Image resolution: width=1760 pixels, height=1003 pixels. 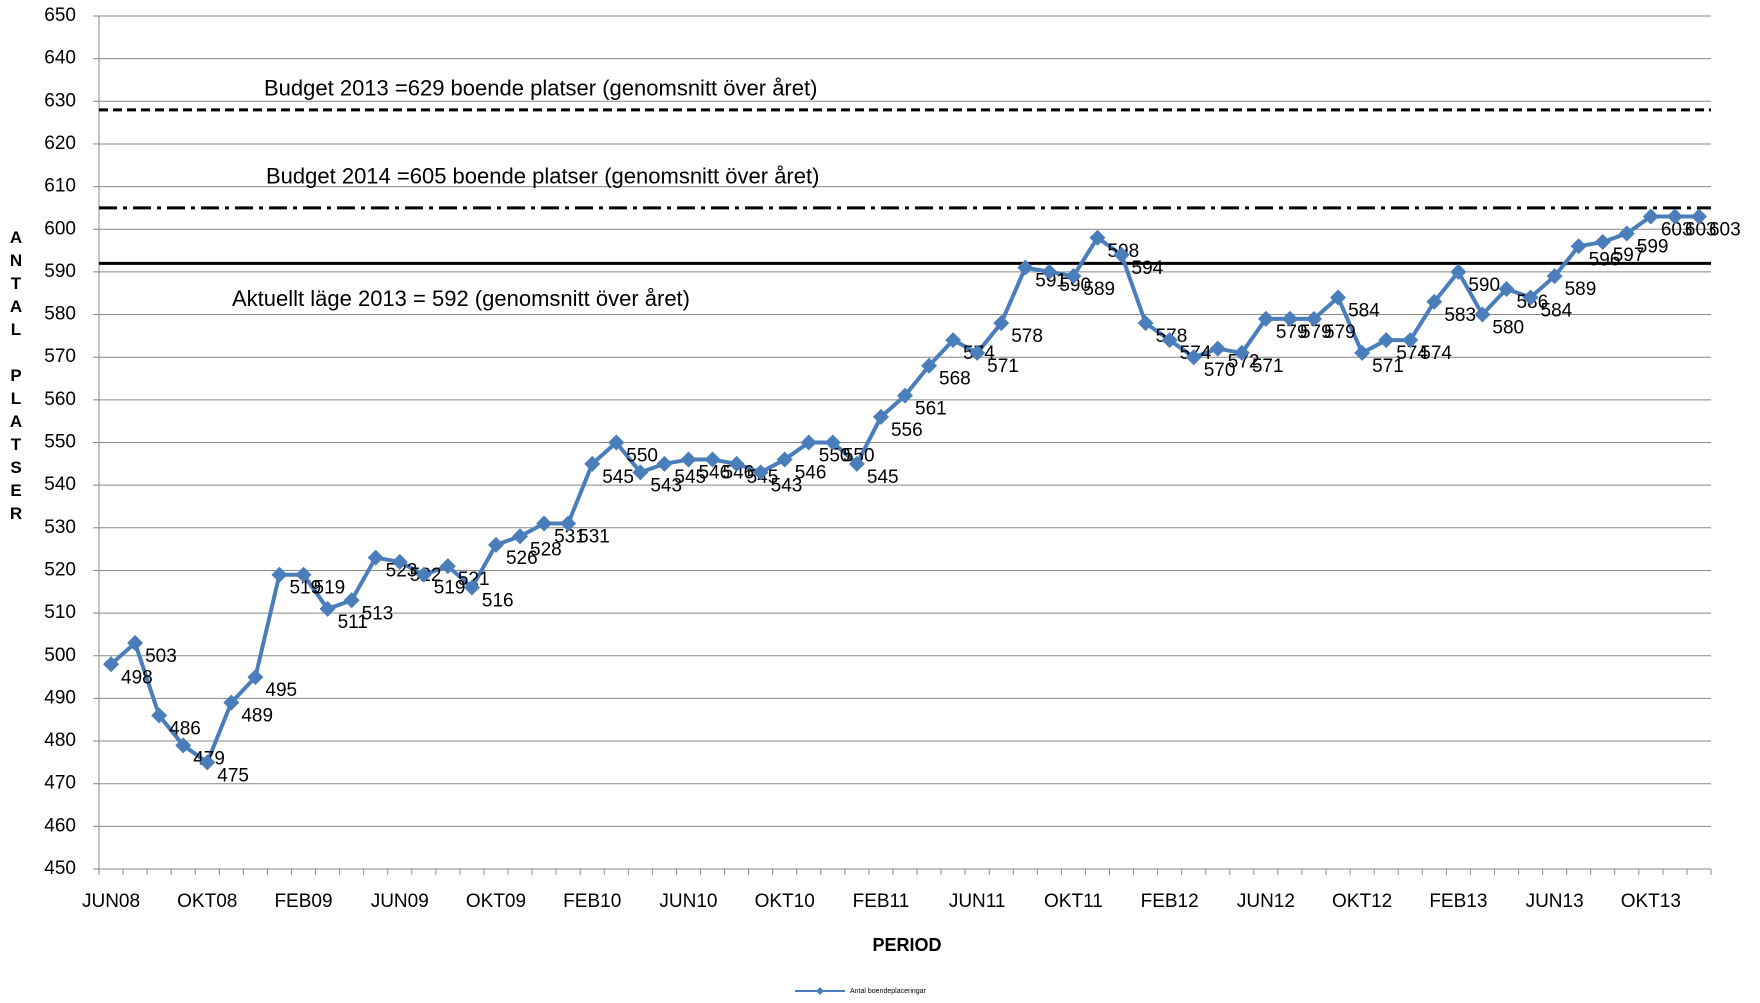 I want to click on y-tick-label: 570, so click(x=60, y=356).